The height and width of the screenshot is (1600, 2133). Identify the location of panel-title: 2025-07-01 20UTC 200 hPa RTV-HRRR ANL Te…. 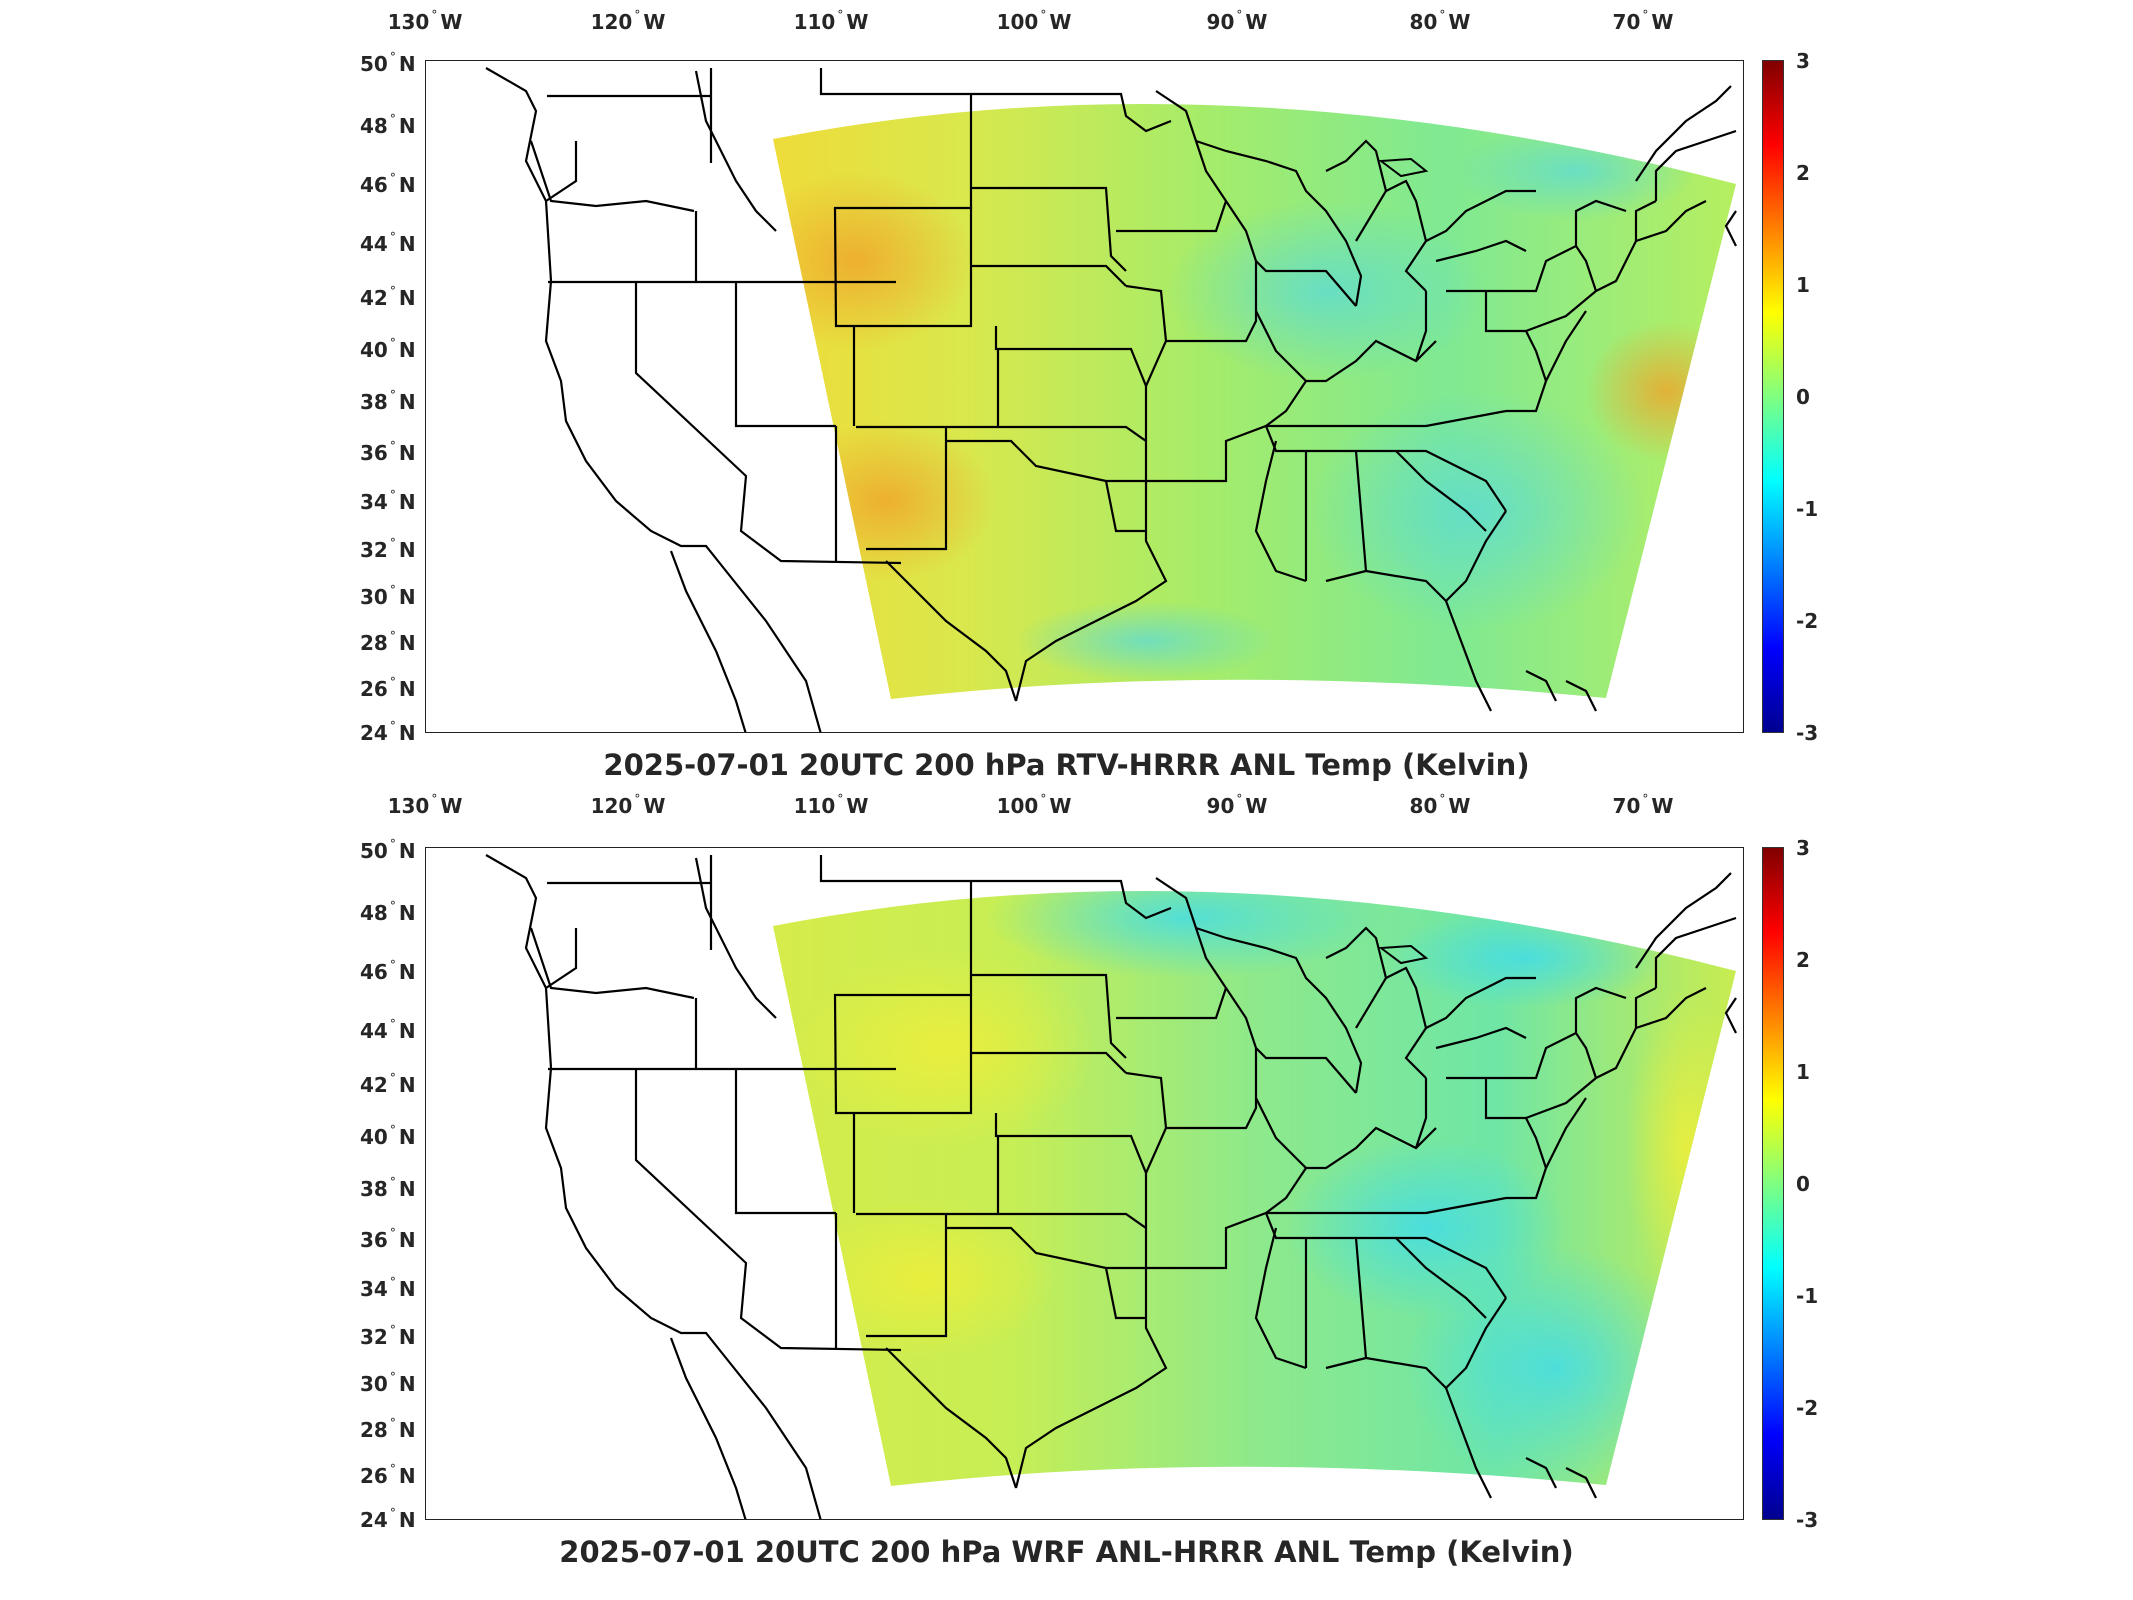
(1066, 765).